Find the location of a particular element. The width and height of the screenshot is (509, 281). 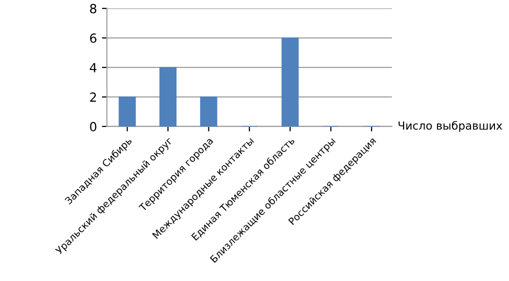

series-label: Число выбравших is located at coordinates (450, 126).